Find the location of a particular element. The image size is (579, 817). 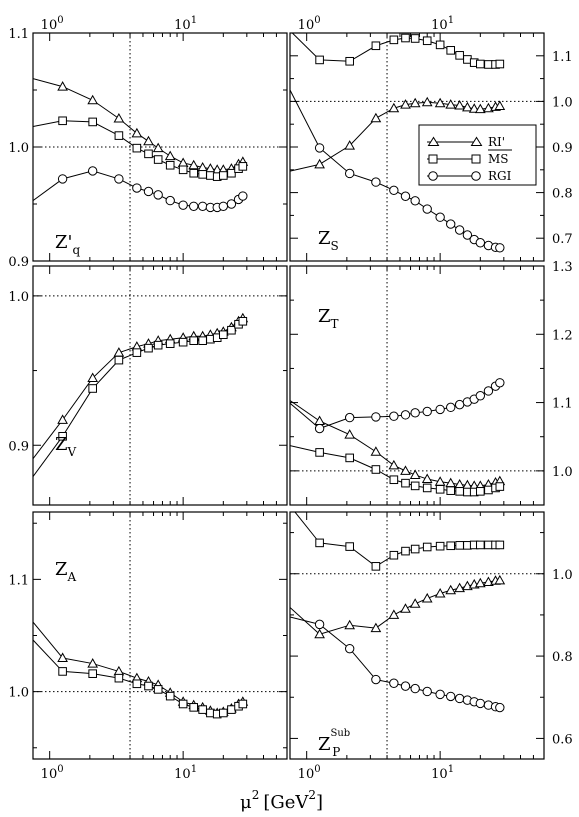

circle-marker-icon is located at coordinates (433, 176).